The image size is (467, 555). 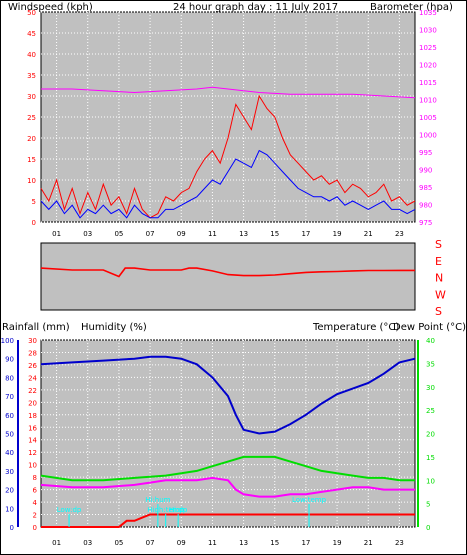 What do you see at coordinates (228, 184) in the screenshot?
I see `series-line-gust` at bounding box center [228, 184].